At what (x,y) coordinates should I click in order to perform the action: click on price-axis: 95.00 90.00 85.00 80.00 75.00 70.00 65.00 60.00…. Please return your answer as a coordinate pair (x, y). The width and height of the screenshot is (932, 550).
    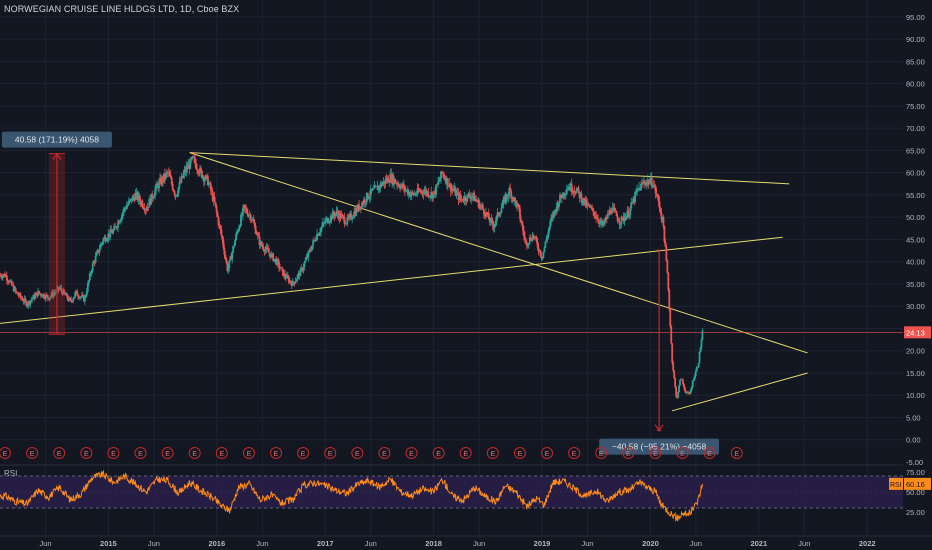
    Looking at the image, I should click on (910, 275).